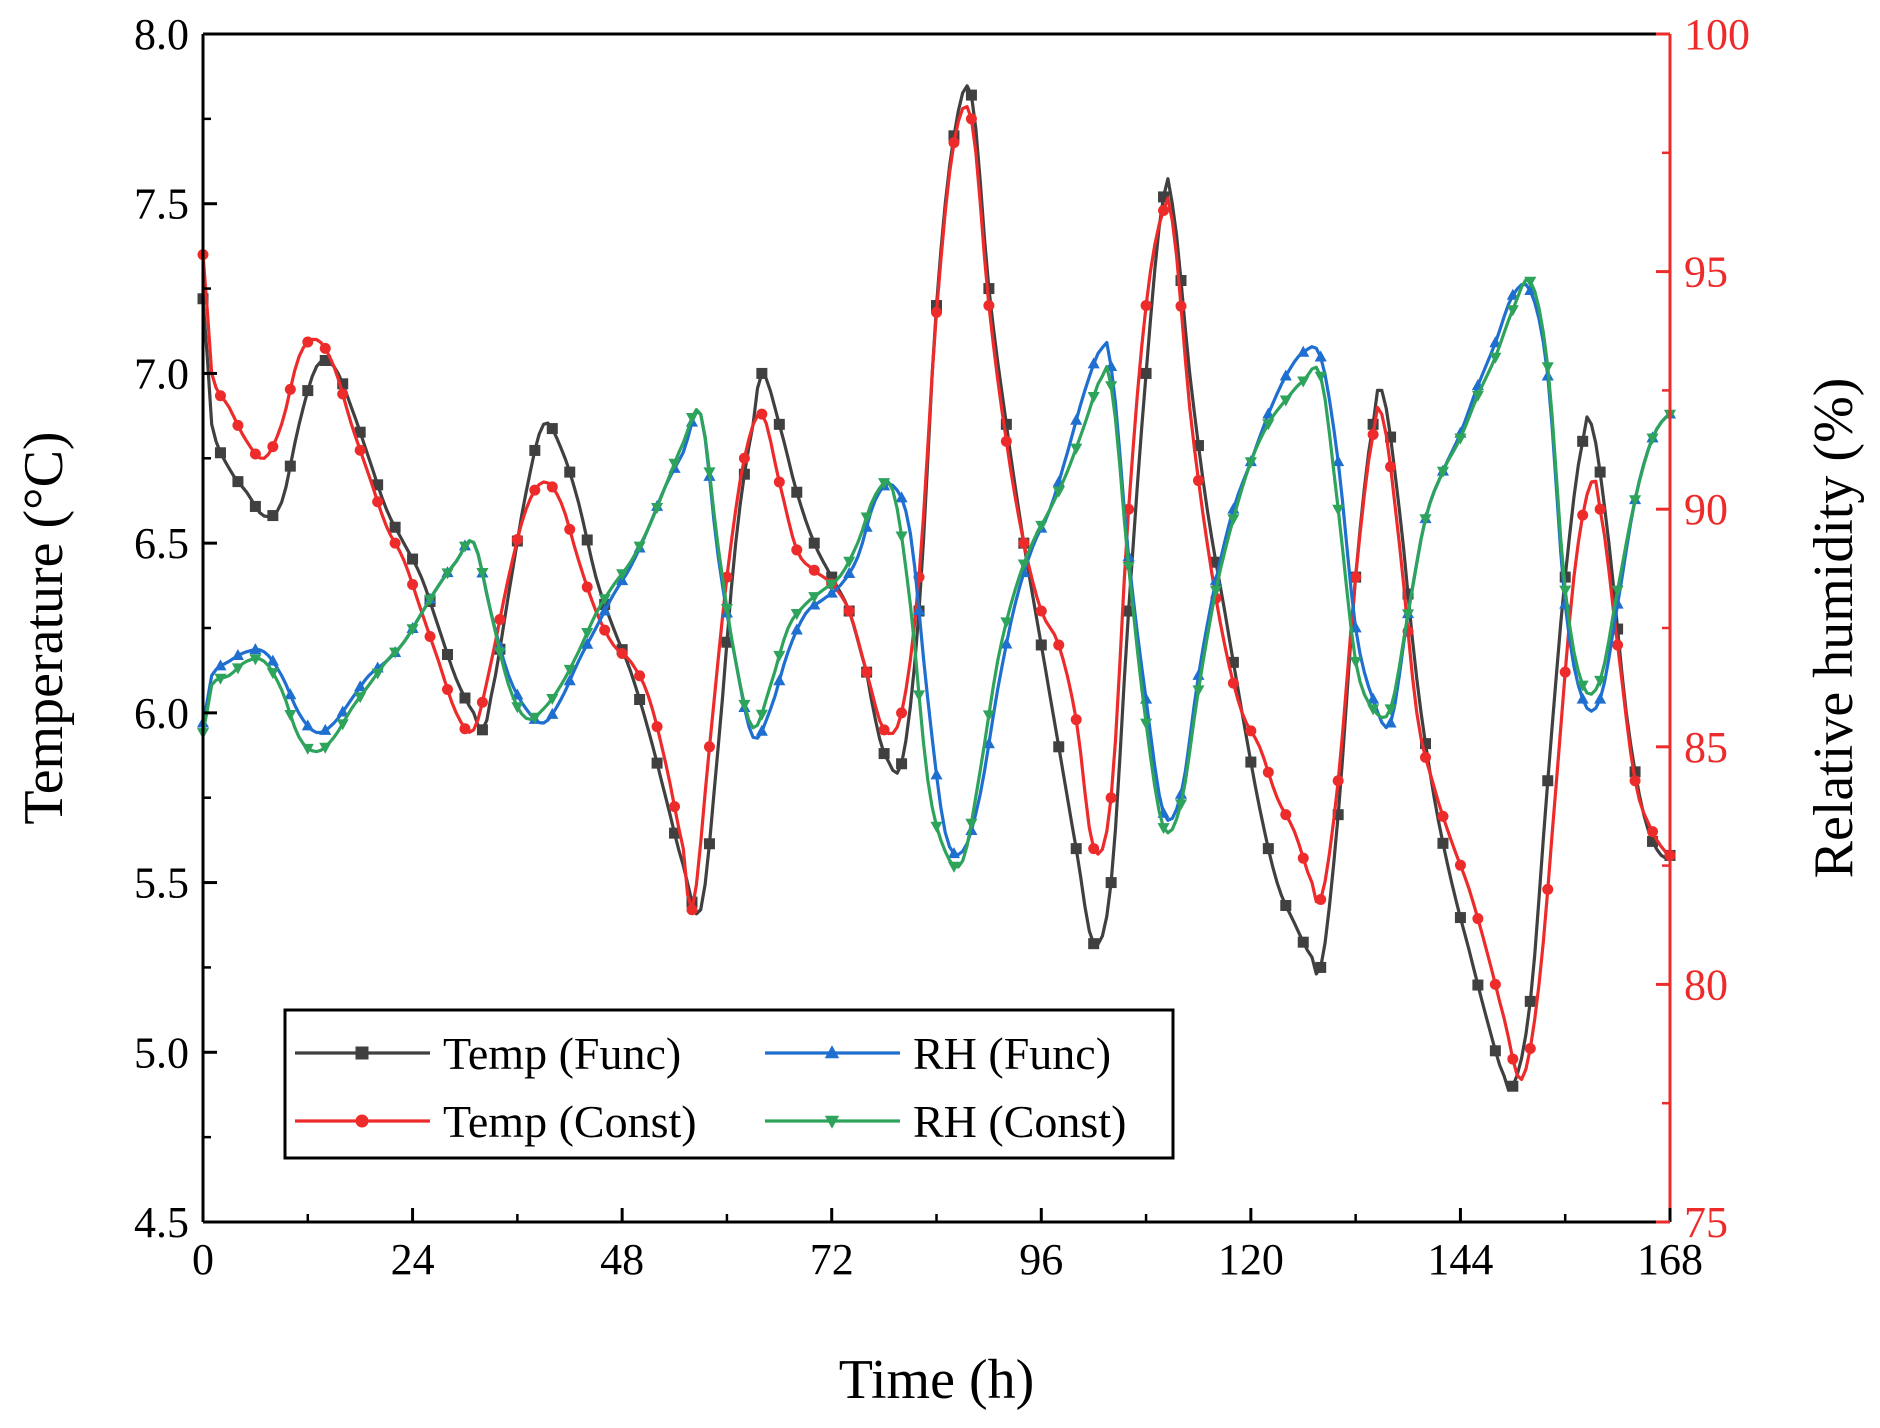 This screenshot has width=1880, height=1428. What do you see at coordinates (161, 373) in the screenshot?
I see `y-left-tick-label: 7.0` at bounding box center [161, 373].